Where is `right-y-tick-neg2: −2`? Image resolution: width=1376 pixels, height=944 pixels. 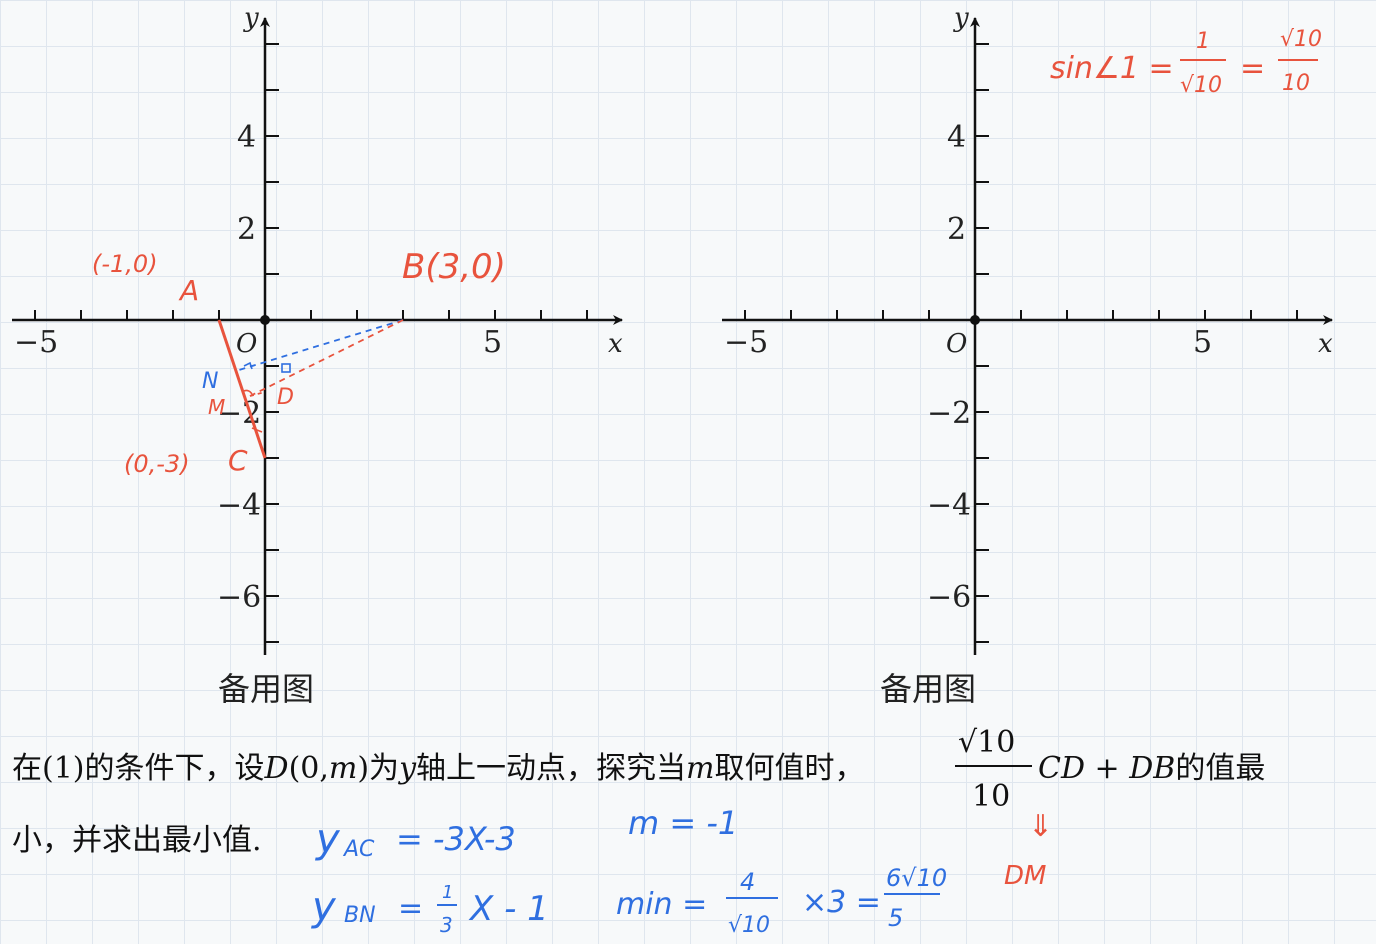
right-y-tick-neg2: −2 is located at coordinates (949, 413).